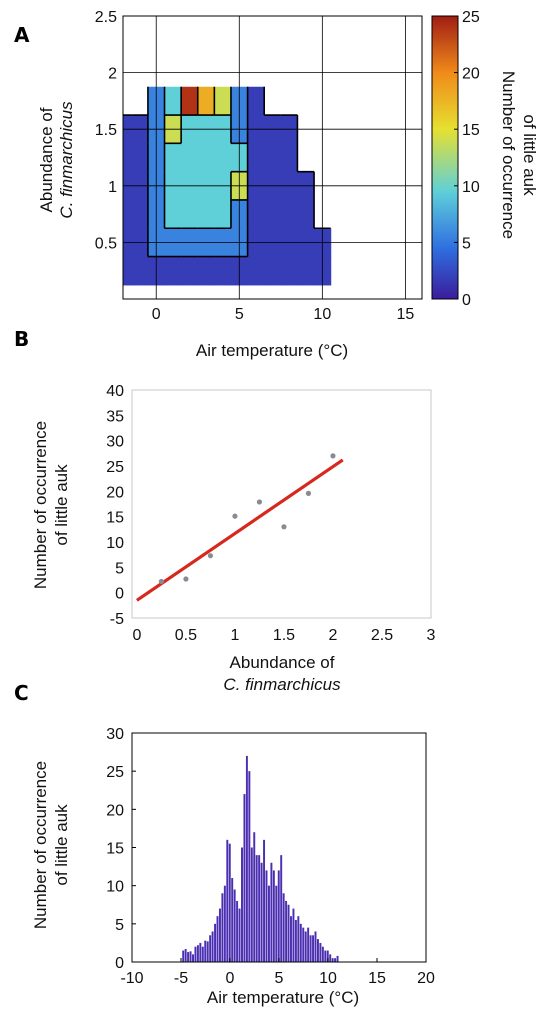  I want to click on panel-c-xtick-label: 20, so click(426, 978).